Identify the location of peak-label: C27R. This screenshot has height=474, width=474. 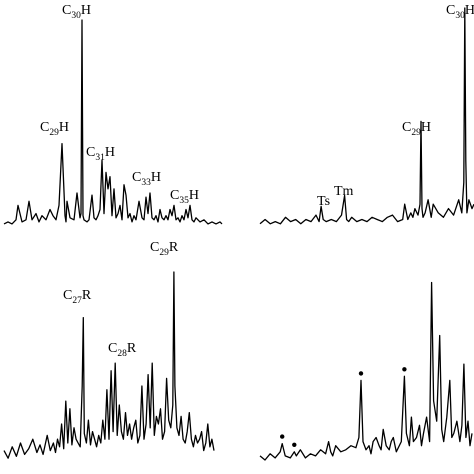
(77, 297).